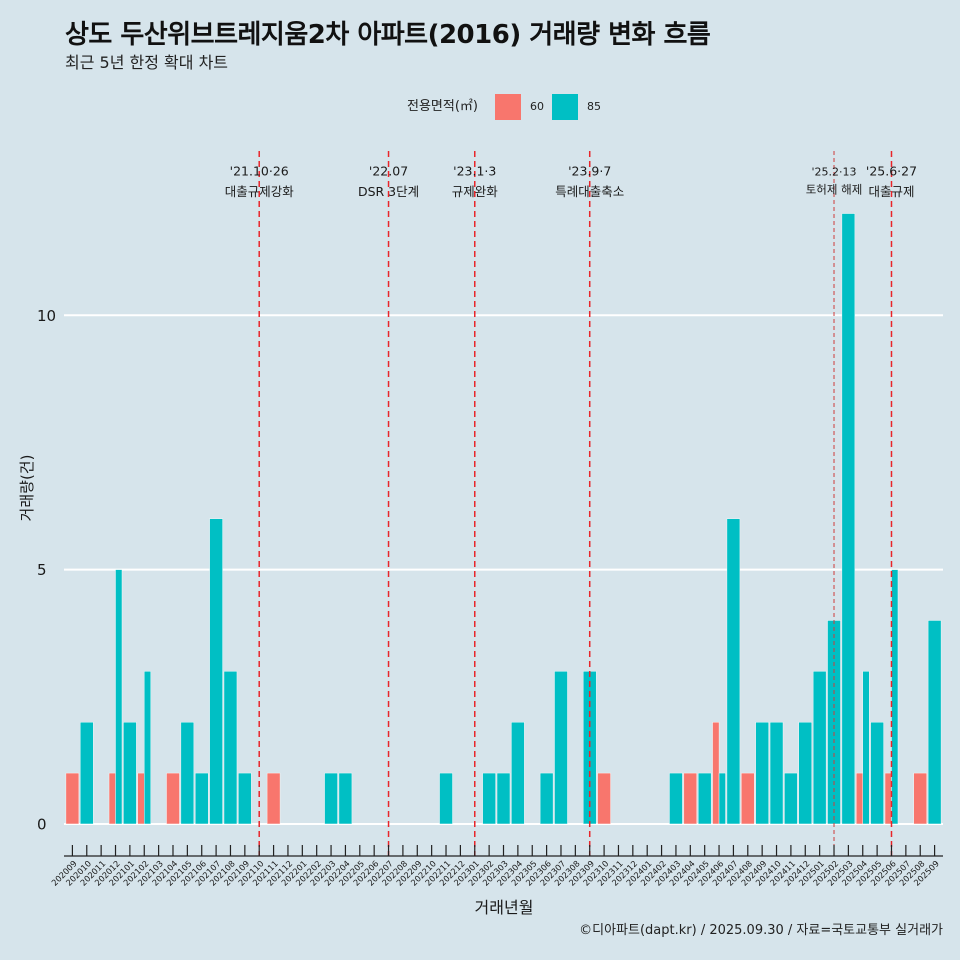  Describe the element at coordinates (388, 191) in the screenshot. I see `event-label: DSR 3단계` at that location.